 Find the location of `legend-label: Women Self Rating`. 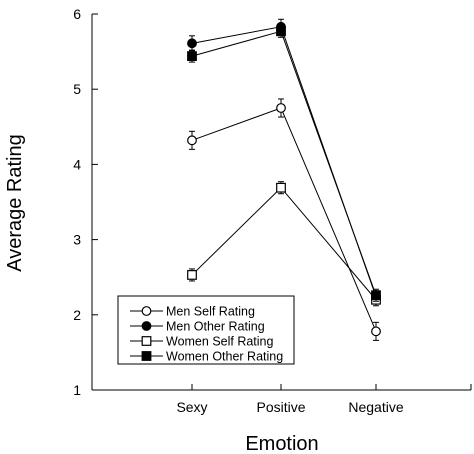

legend-label: Women Self Rating is located at coordinates (220, 342).